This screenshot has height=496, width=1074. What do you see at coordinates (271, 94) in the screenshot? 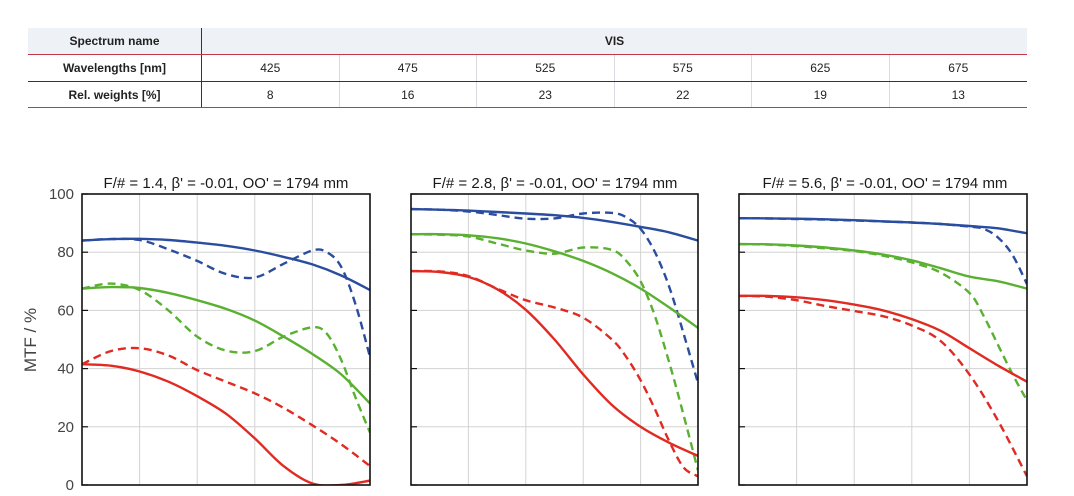
I see `weight-cell: 8` at bounding box center [271, 94].